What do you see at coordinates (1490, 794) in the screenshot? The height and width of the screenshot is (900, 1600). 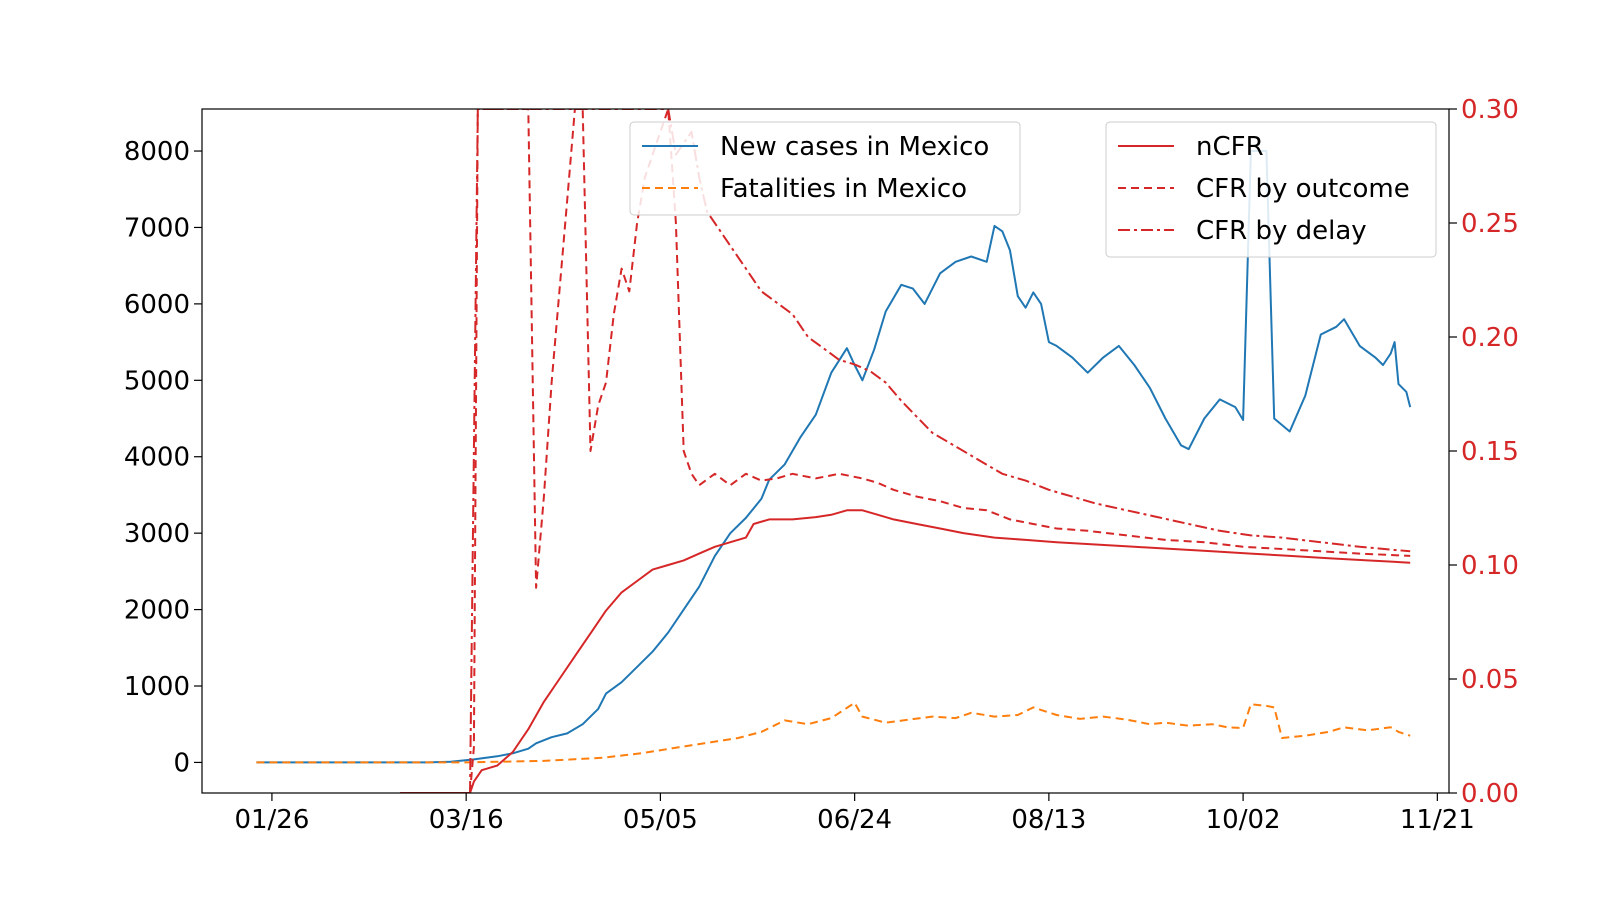 I see `right-tick-label: 0.00` at bounding box center [1490, 794].